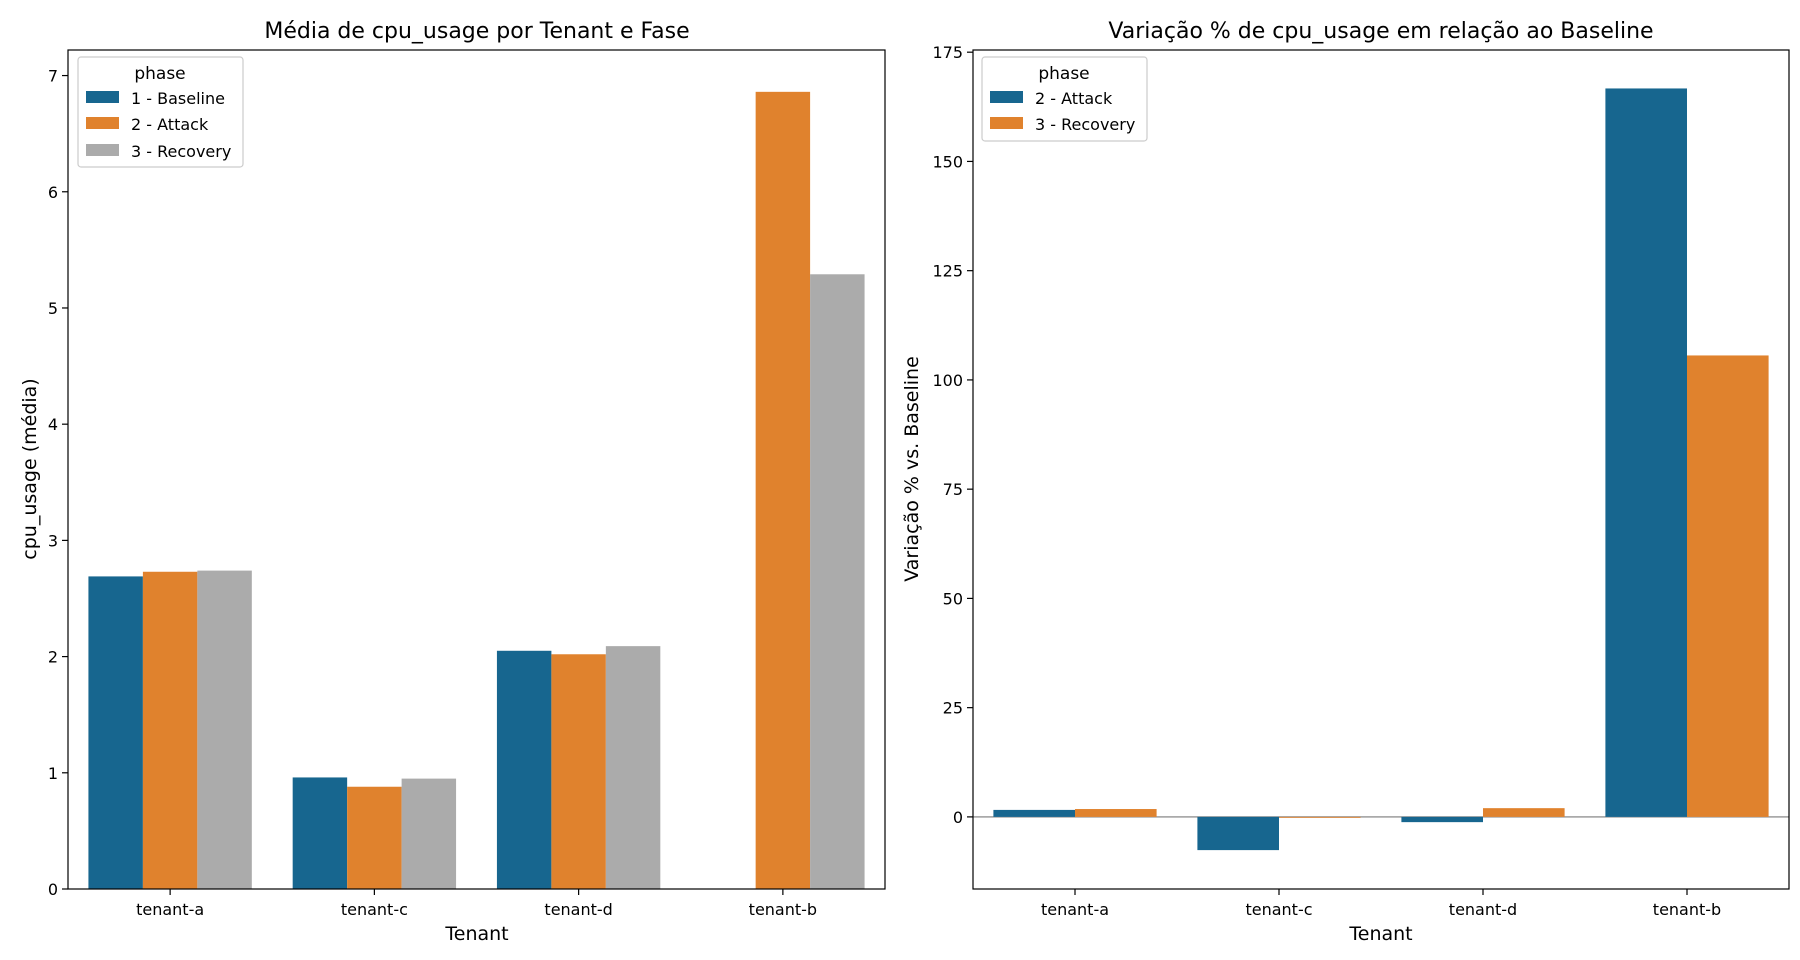 Image resolution: width=1800 pixels, height=960 pixels. I want to click on chart-right-legend: phase 2 - Attack 3 - Recovery, so click(1064, 99).